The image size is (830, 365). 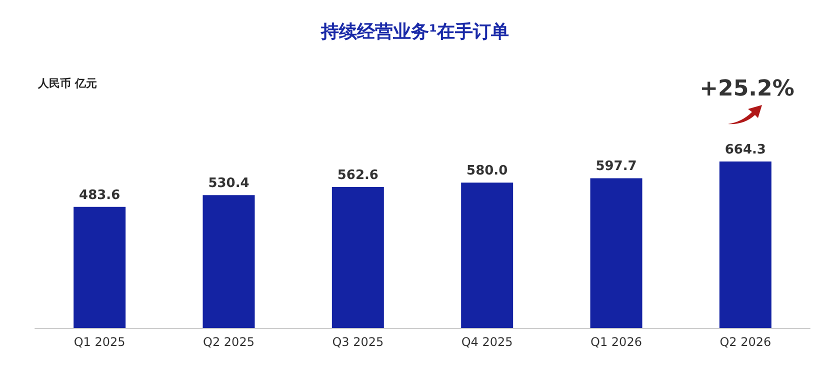 What do you see at coordinates (747, 89) in the screenshot?
I see `text: +25.2%` at bounding box center [747, 89].